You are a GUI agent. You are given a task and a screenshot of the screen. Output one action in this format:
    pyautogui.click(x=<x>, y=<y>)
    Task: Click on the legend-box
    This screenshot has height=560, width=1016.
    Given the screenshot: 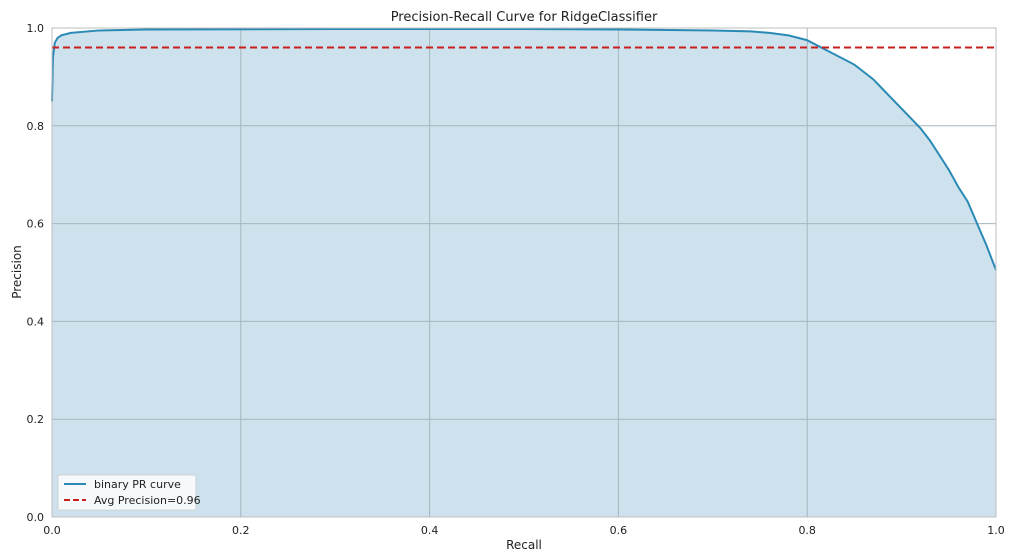 What is the action you would take?
    pyautogui.click(x=127, y=492)
    